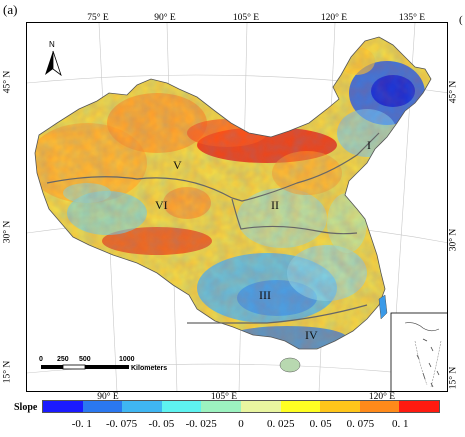 The height and width of the screenshot is (437, 465). What do you see at coordinates (369, 145) in the screenshot?
I see `region-label-i: I` at bounding box center [369, 145].